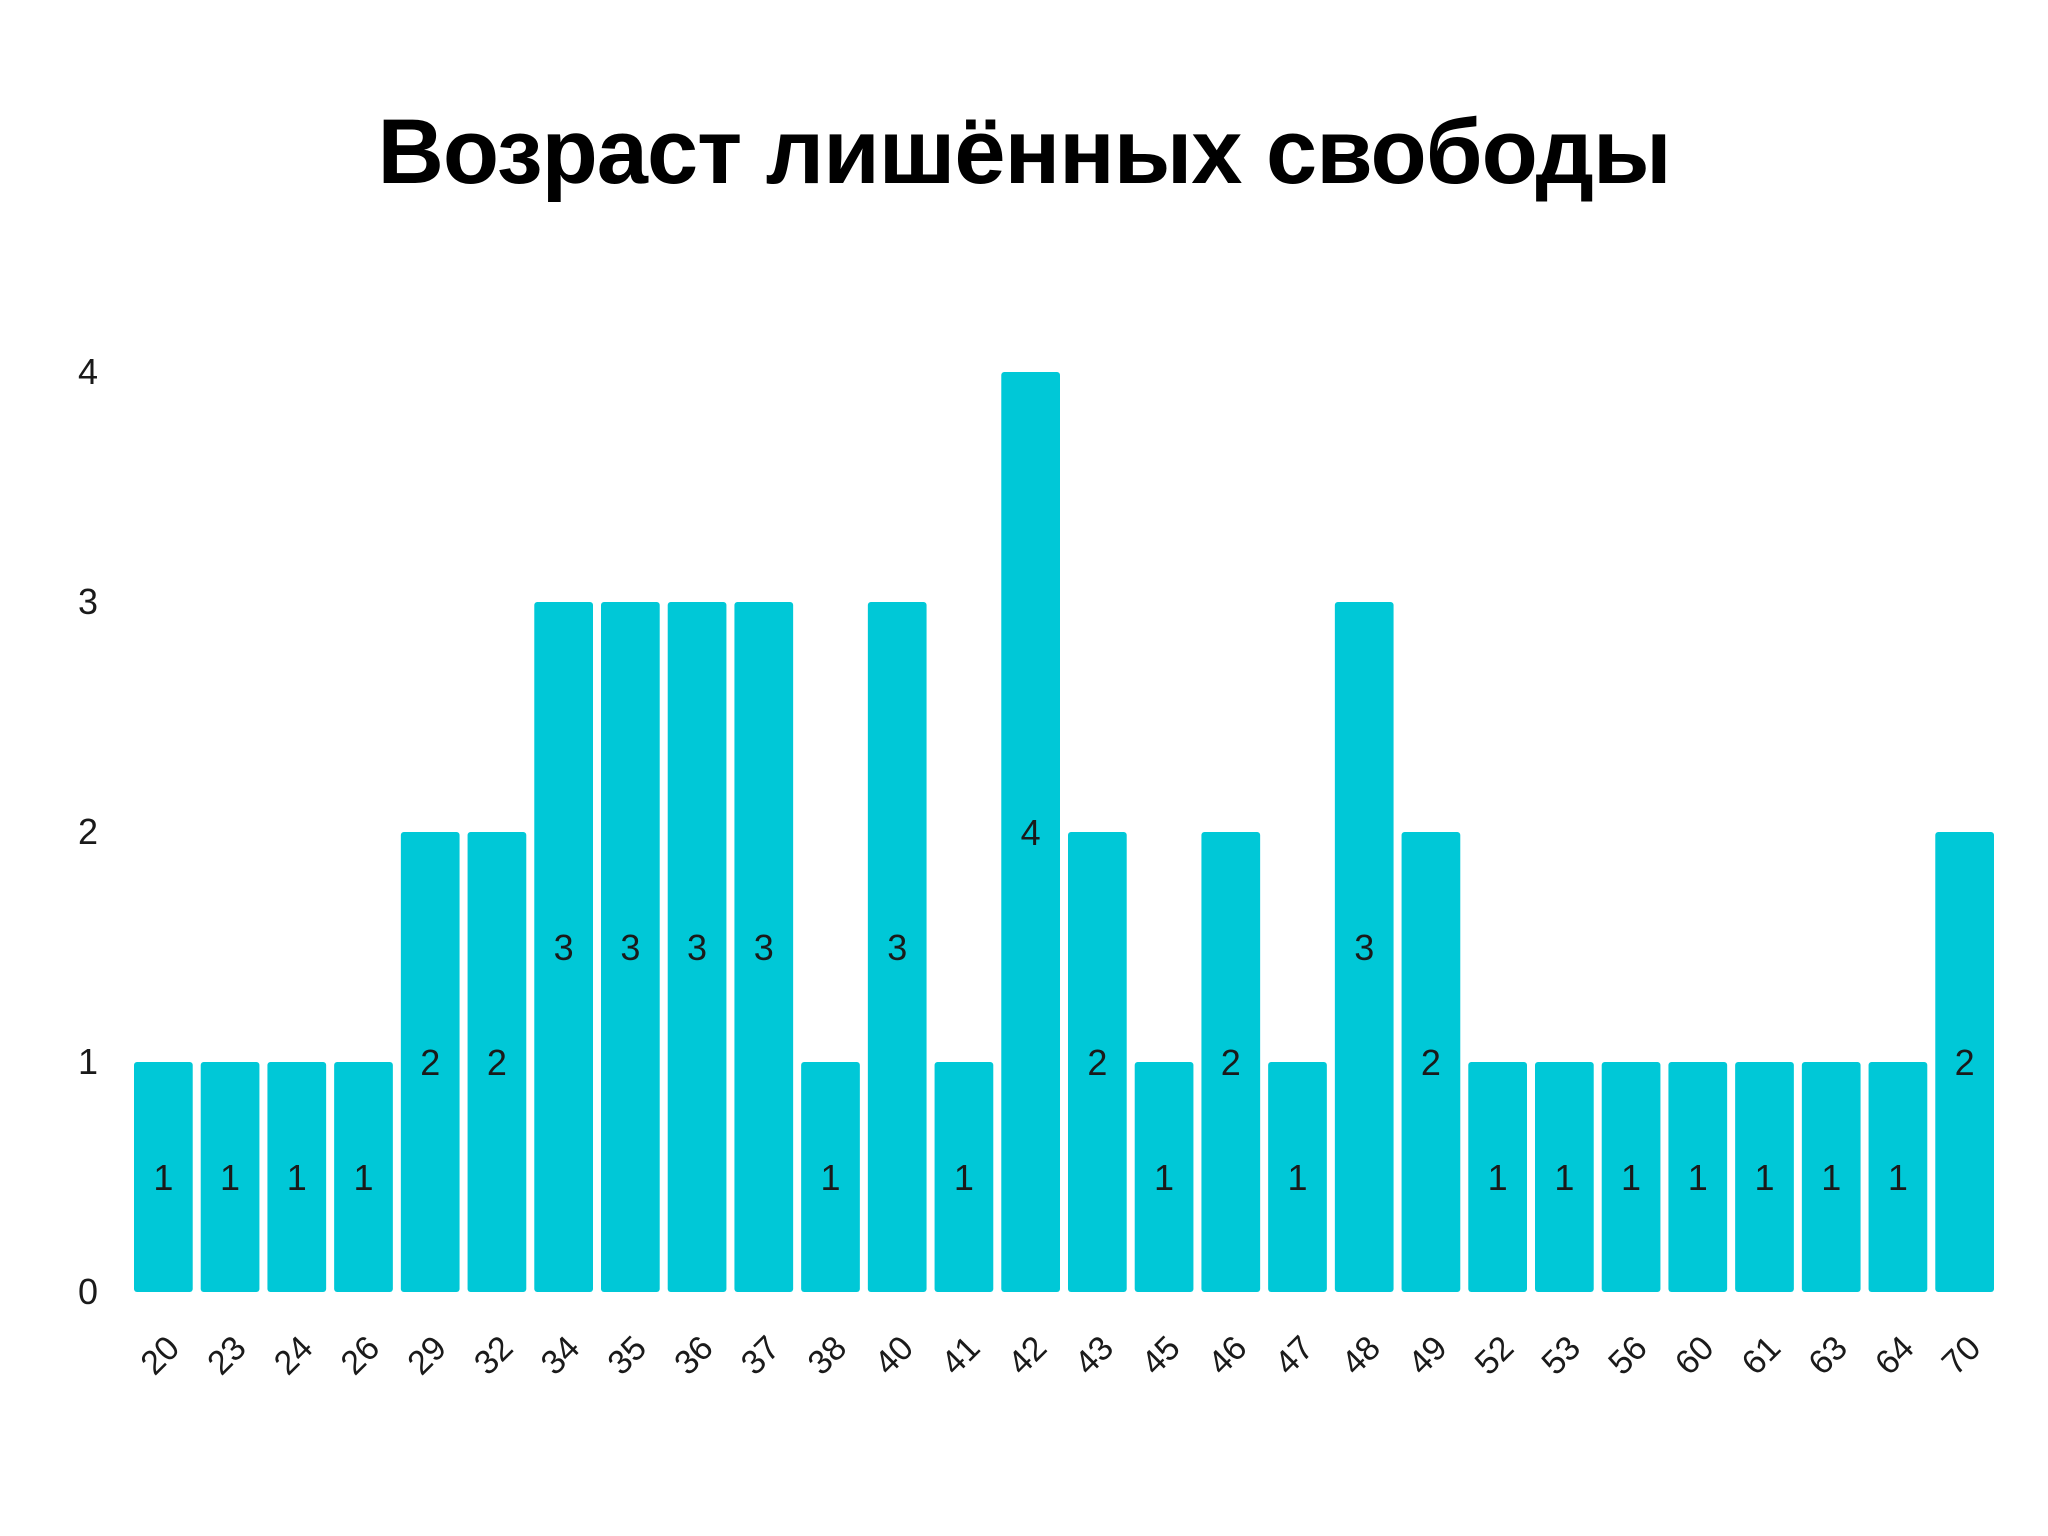  I want to click on x-tick-label: 63, so click(1828, 1356).